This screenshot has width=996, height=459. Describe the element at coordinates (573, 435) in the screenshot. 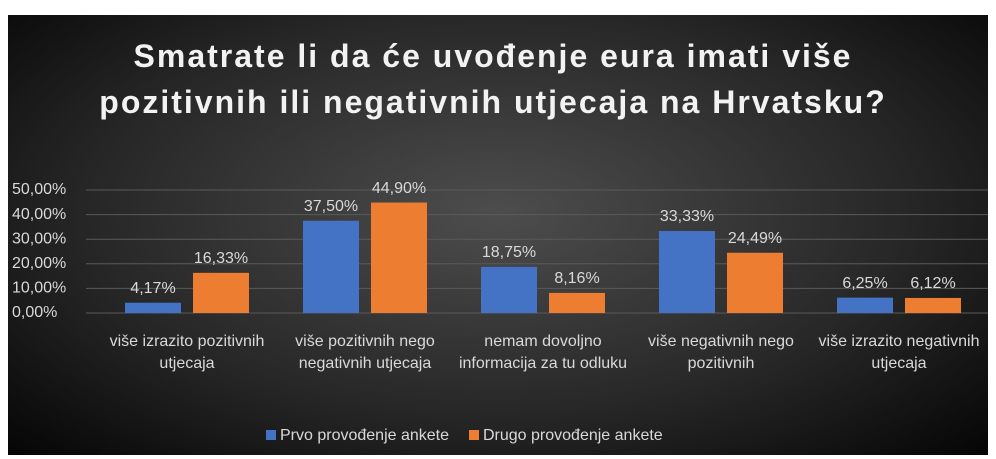

I see `legend-label: Drugo provođenje ankete` at that location.